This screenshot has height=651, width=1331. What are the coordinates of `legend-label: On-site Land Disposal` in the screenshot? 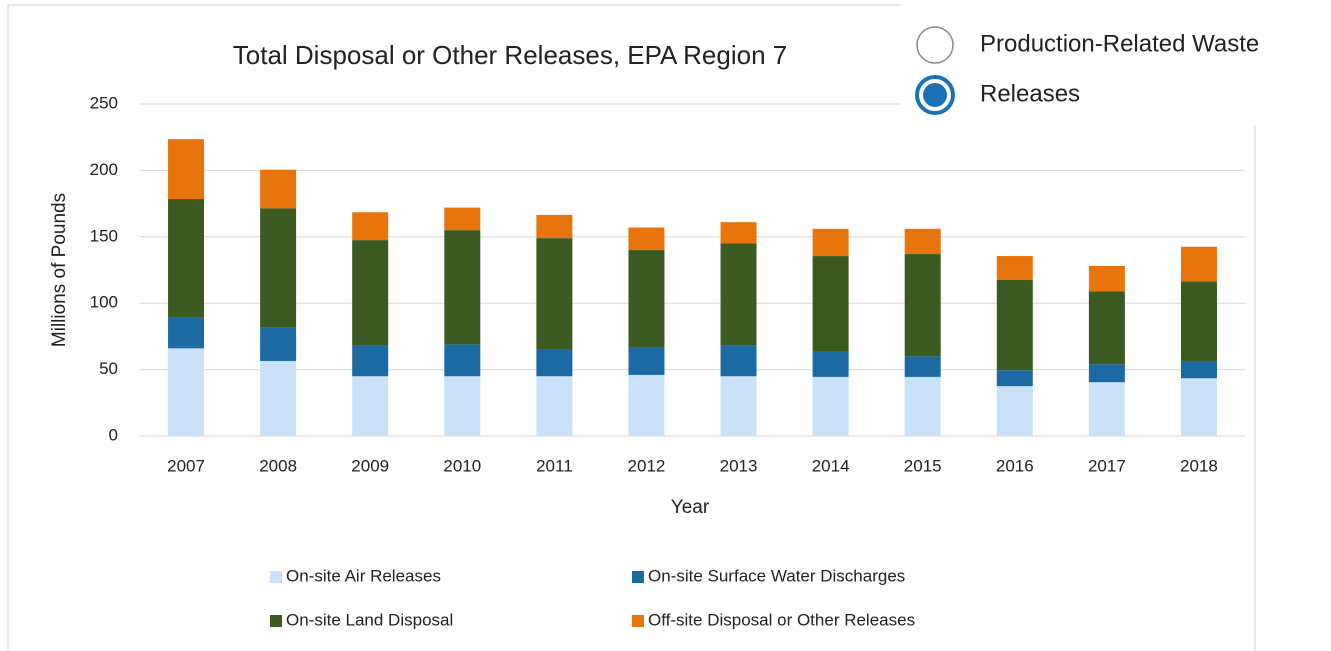 It's located at (369, 619).